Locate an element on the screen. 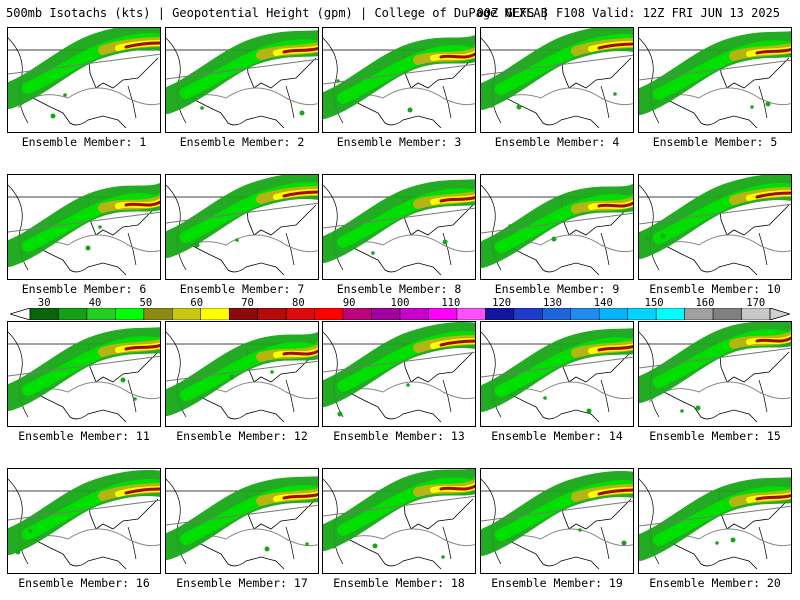 This screenshot has width=800, height=600. colorbar-tick-label: 80 is located at coordinates (298, 303).